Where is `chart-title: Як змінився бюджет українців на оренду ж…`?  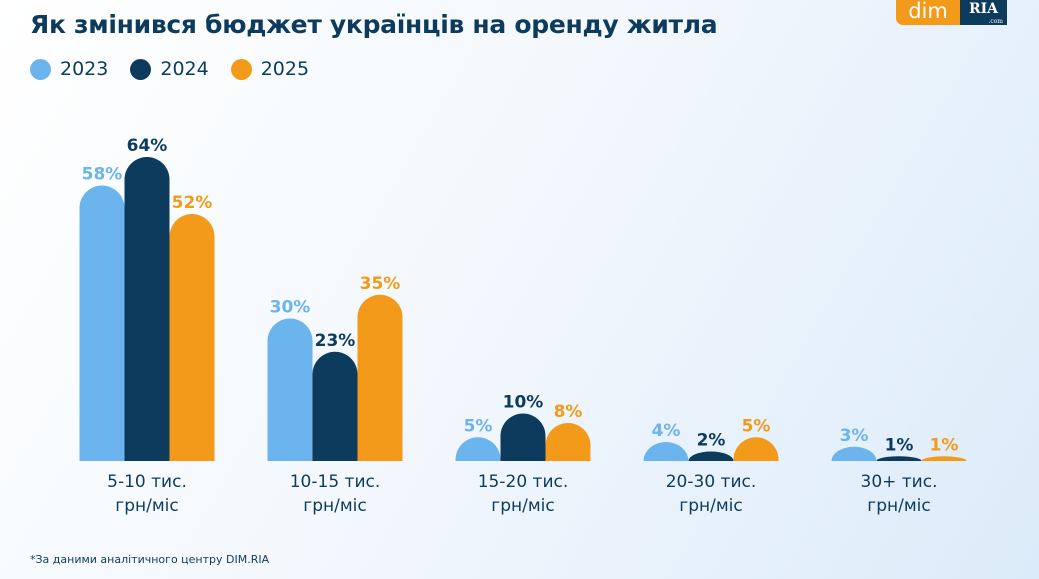
chart-title: Як змінився бюджет українців на оренду ж… is located at coordinates (374, 24).